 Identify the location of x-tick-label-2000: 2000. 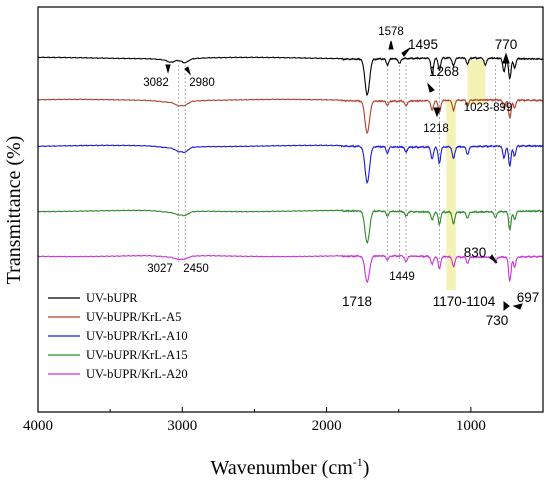
(327, 426).